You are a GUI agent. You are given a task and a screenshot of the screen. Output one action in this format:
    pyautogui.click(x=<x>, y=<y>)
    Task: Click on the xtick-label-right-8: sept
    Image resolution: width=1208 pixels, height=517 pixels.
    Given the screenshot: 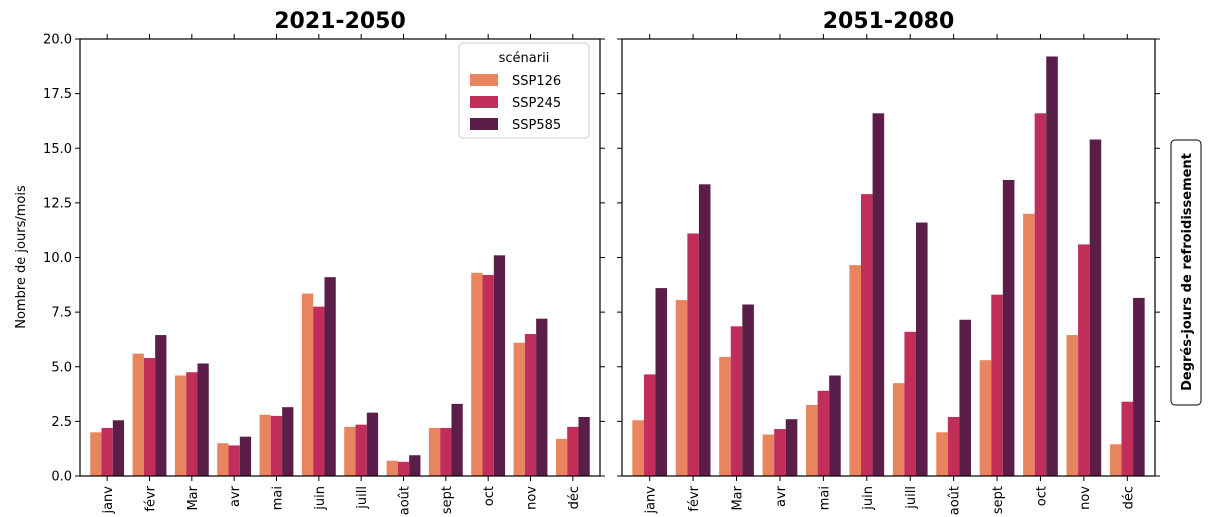 What is the action you would take?
    pyautogui.click(x=998, y=500)
    